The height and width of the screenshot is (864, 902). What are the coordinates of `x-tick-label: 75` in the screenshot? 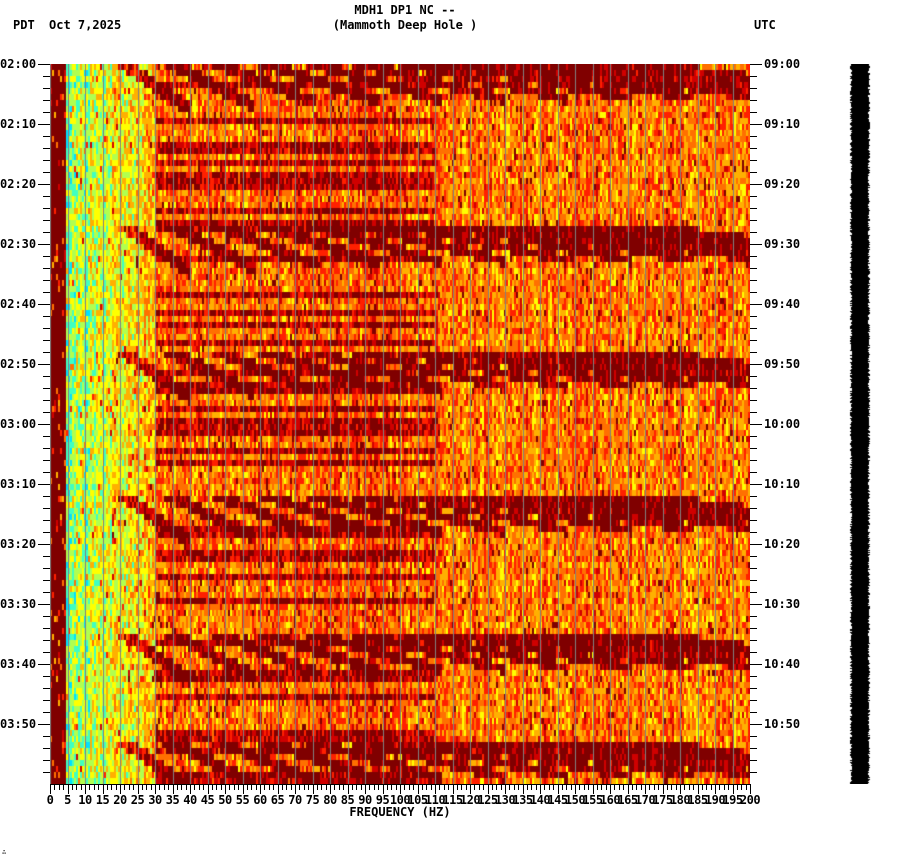 It's located at (312, 800).